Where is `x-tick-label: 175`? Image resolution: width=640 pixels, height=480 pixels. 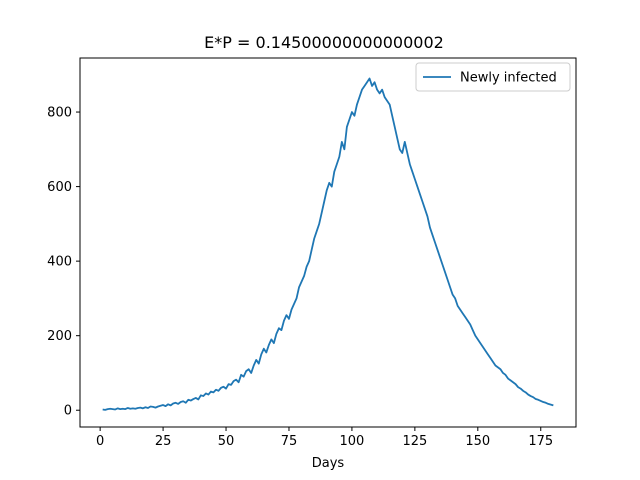 x-tick-label: 175 is located at coordinates (540, 441).